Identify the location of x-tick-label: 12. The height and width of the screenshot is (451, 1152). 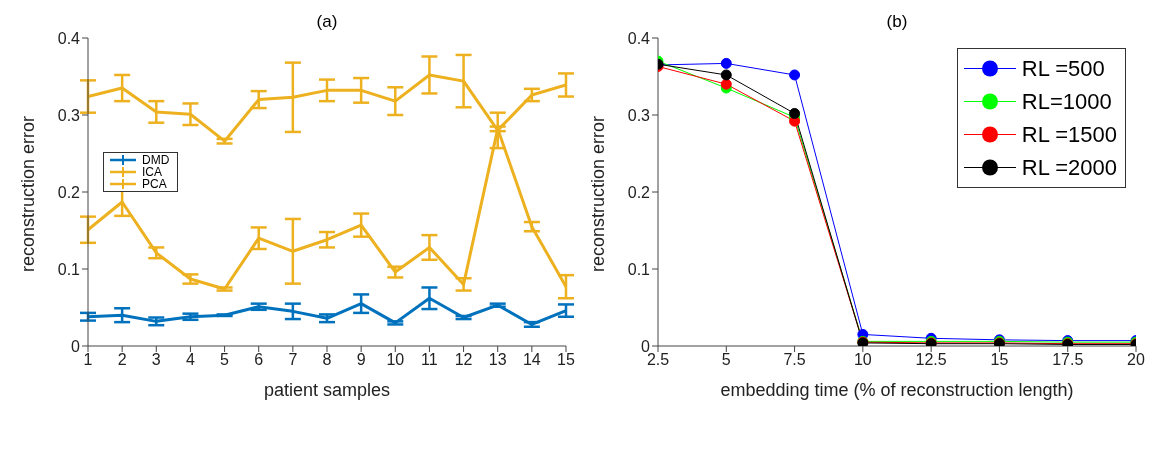
(463, 360).